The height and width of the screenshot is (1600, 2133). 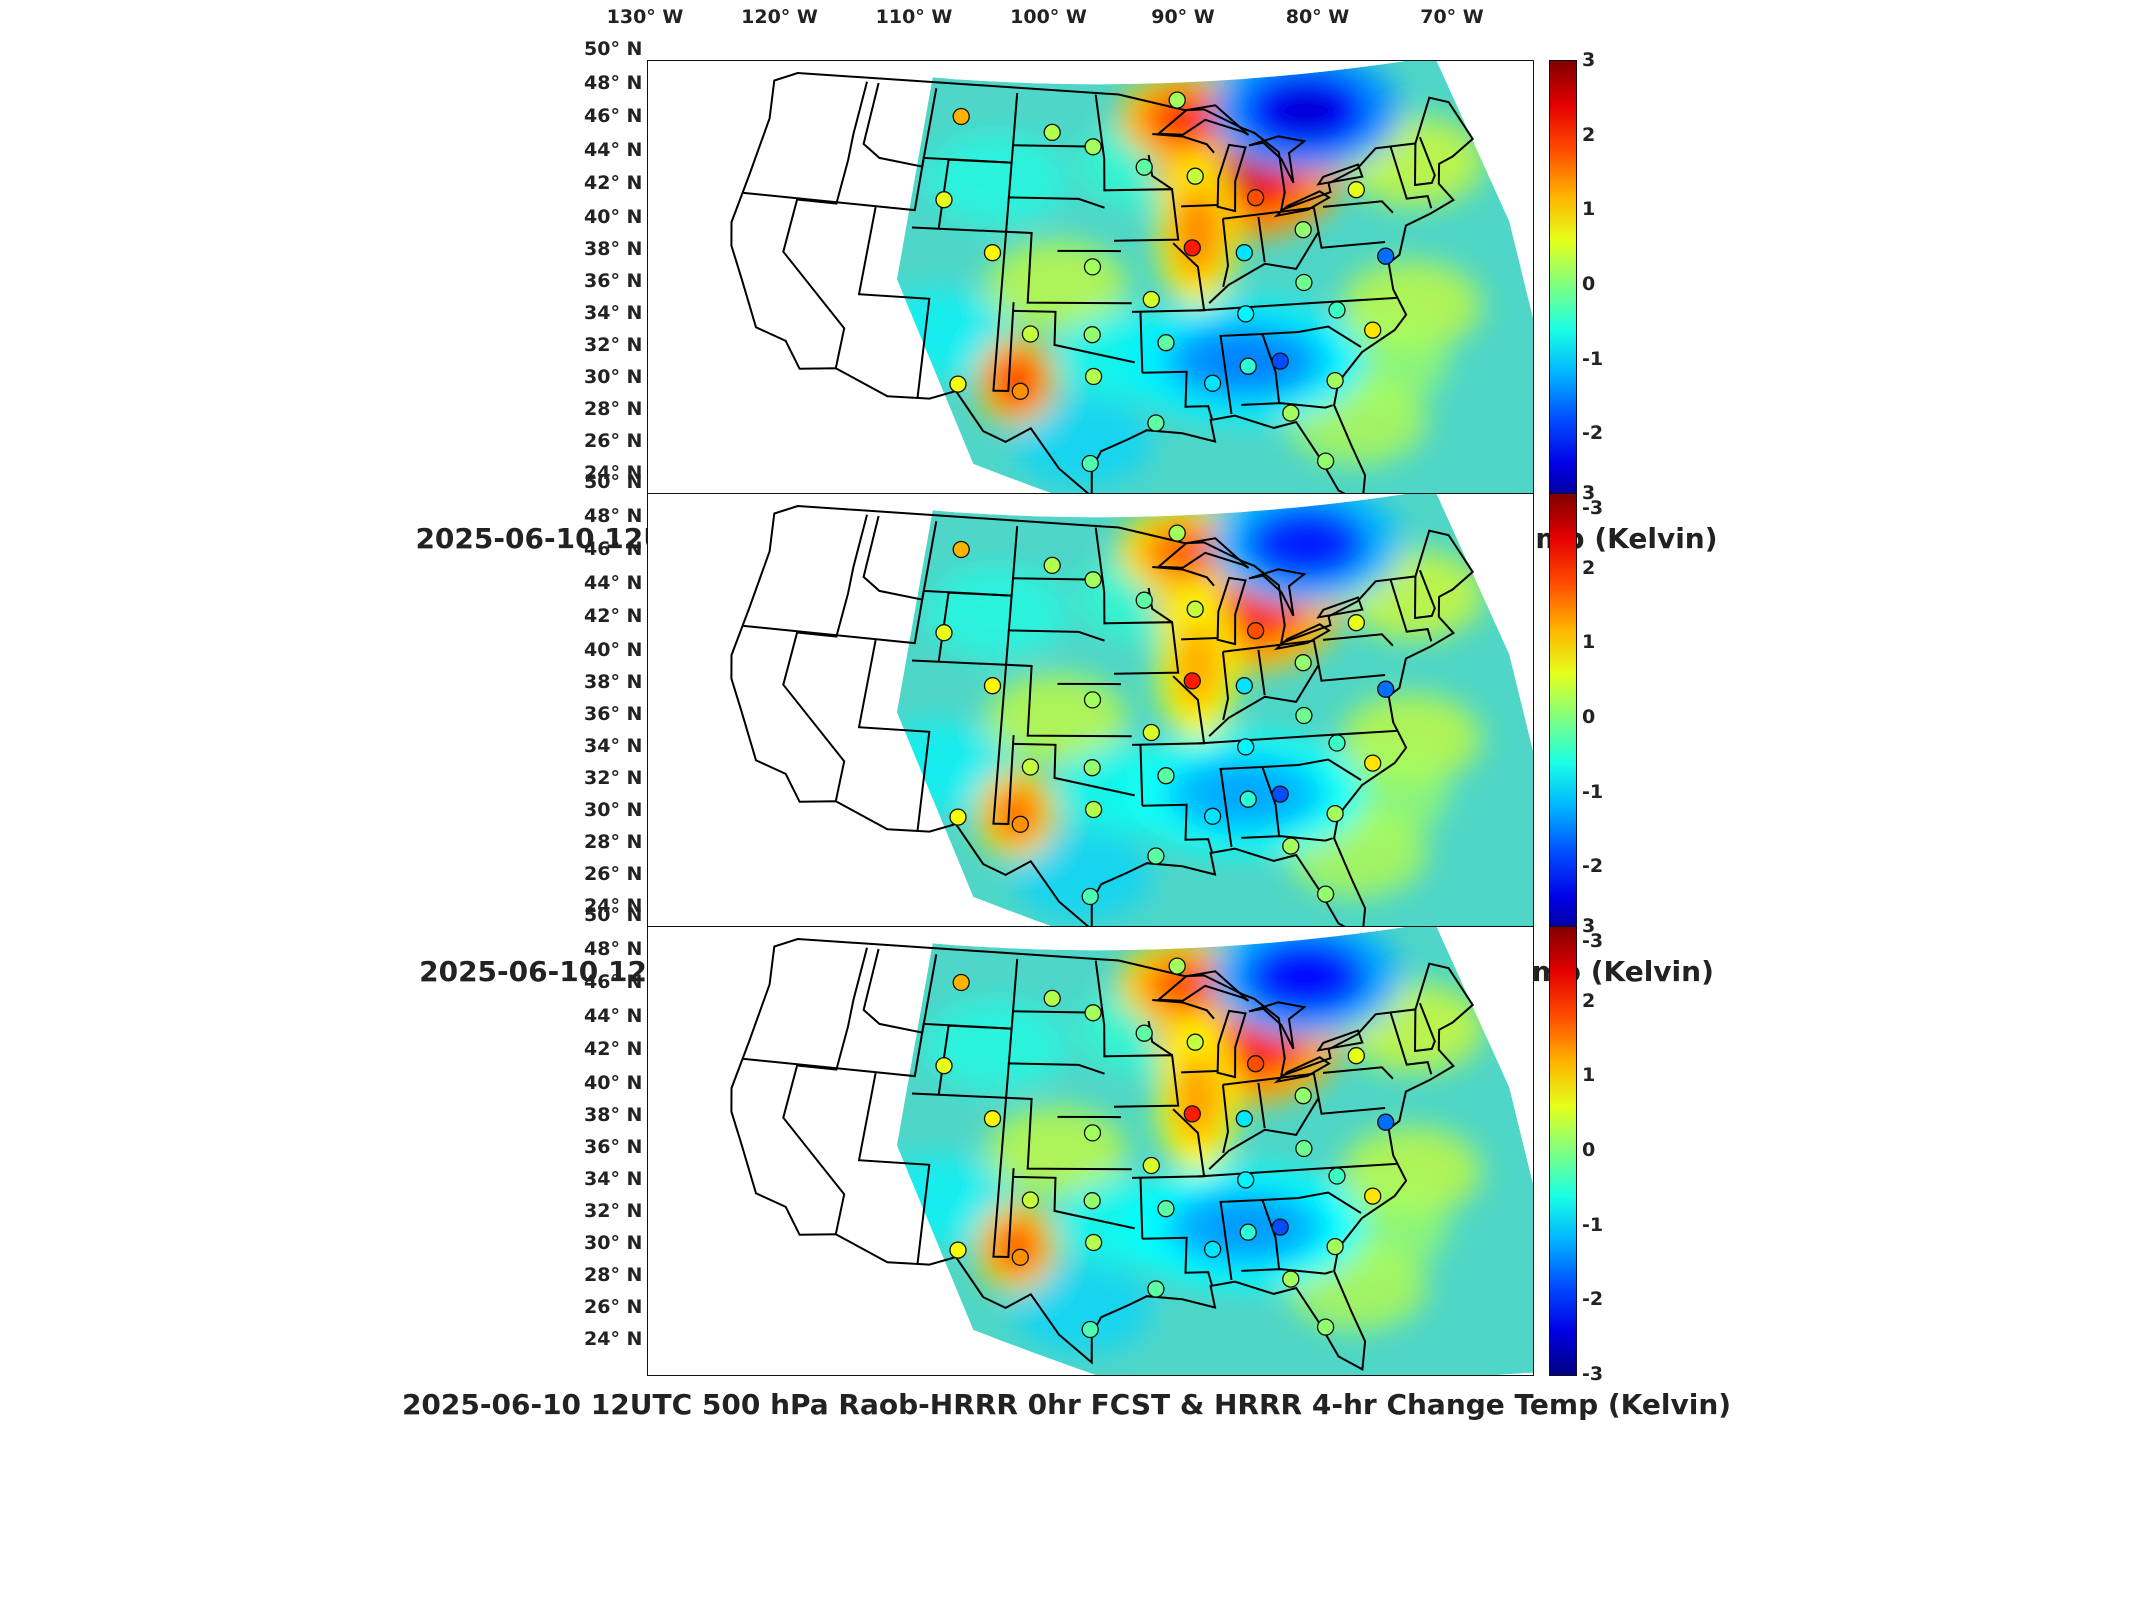 I want to click on boundaries, so click(x=1102, y=1154).